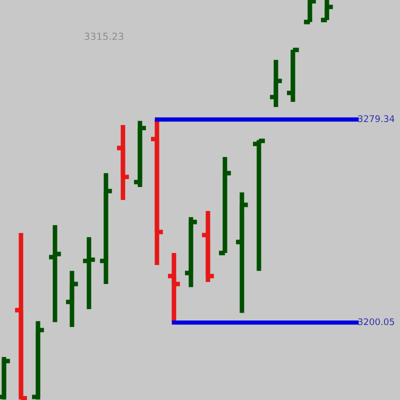  Describe the element at coordinates (376, 118) in the screenshot. I see `ref-line-label: 3279.34` at that location.